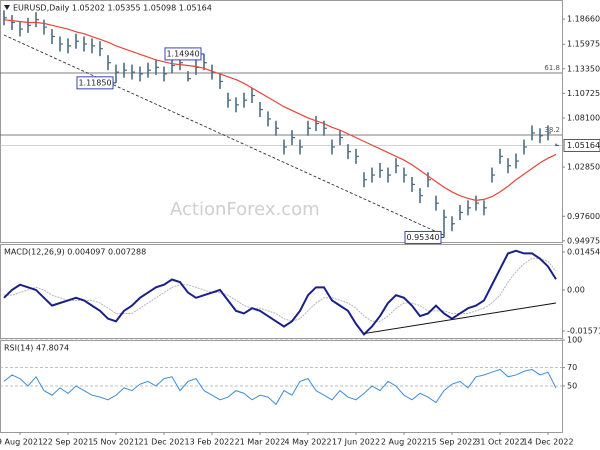 Image resolution: width=600 pixels, height=450 pixels. What do you see at coordinates (583, 240) in the screenshot?
I see `y-tick-label: 0.94975` at bounding box center [583, 240].